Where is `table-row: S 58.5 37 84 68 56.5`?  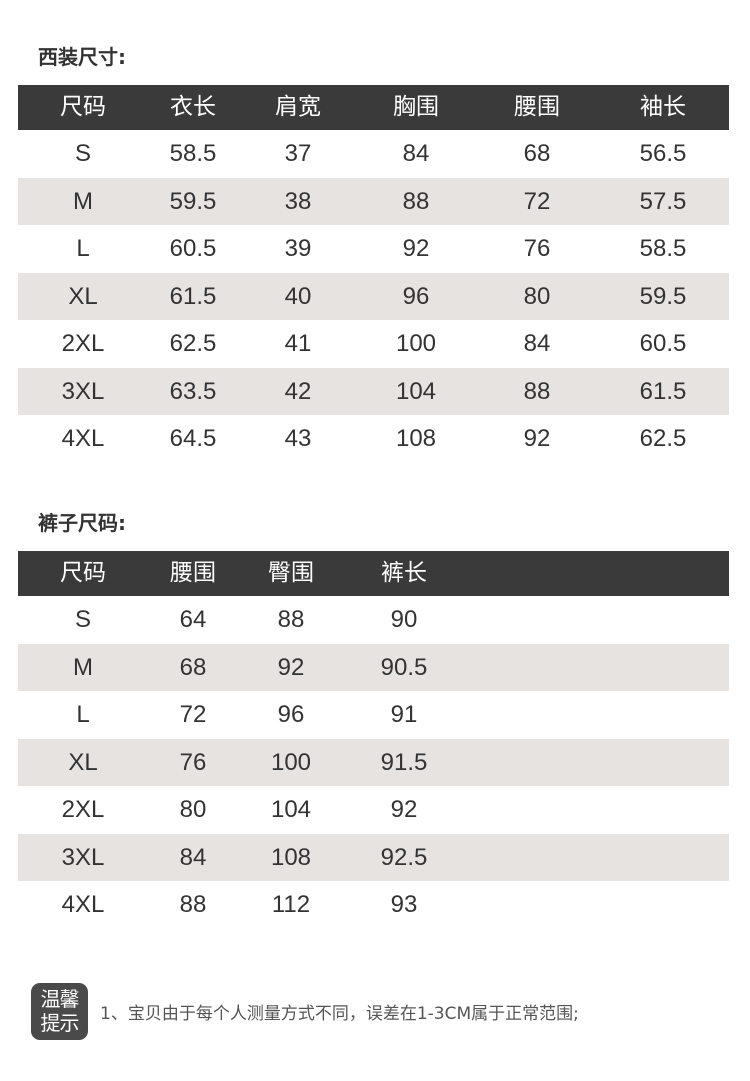 table-row: S 58.5 37 84 68 56.5 is located at coordinates (373, 154).